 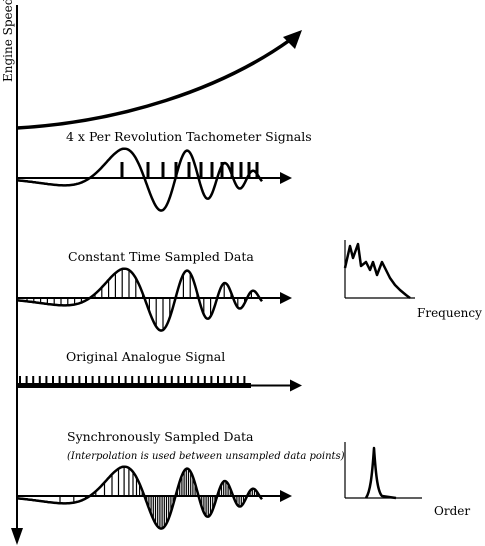 I want to click on synchronous-axis, so click(x=154, y=496).